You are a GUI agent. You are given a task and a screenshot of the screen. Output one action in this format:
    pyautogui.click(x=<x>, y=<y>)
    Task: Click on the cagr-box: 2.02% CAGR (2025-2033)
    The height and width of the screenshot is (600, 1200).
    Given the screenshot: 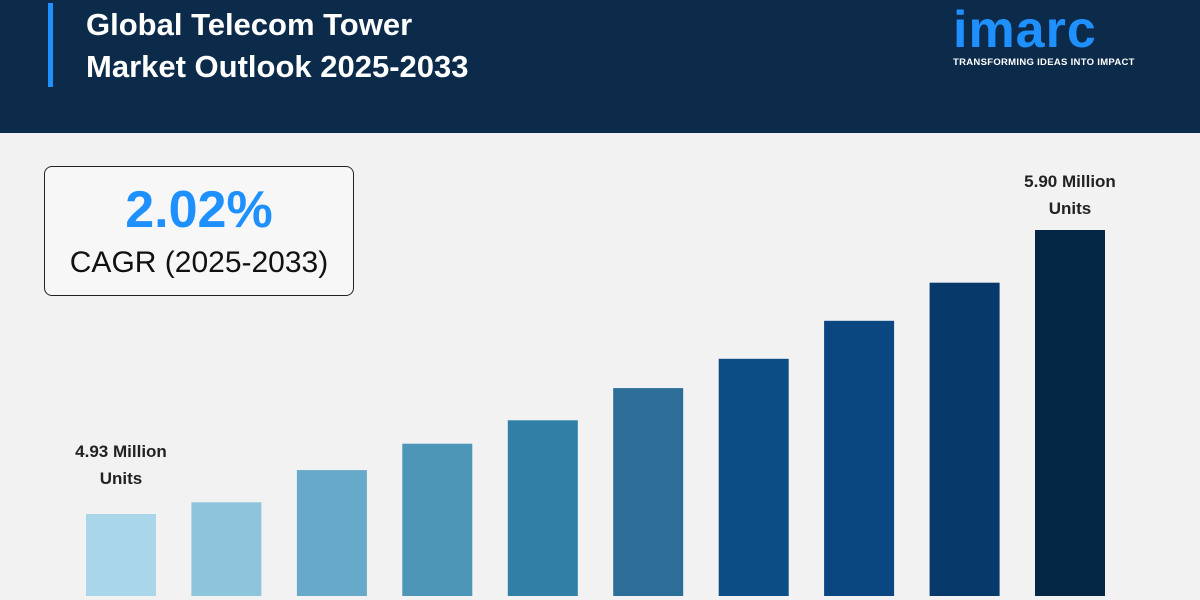 What is the action you would take?
    pyautogui.click(x=199, y=231)
    